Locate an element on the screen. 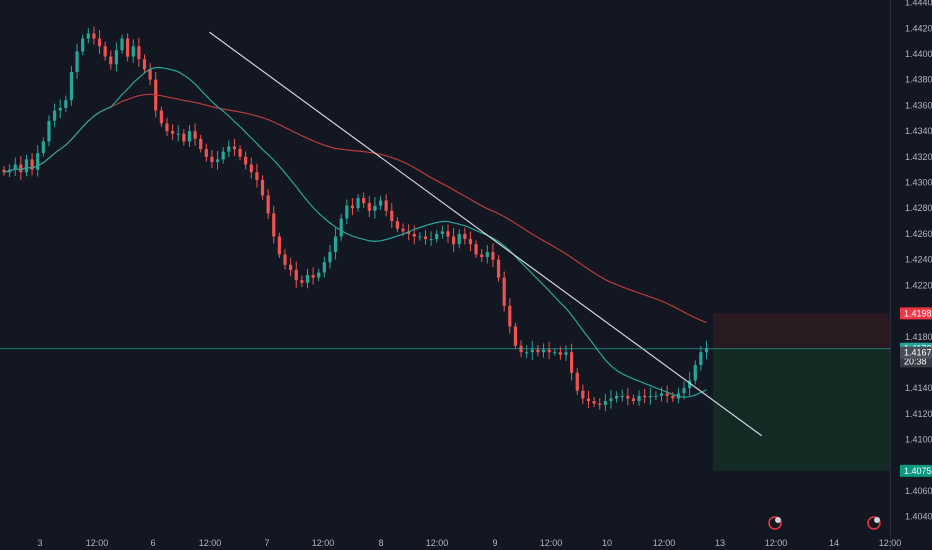 This screenshot has height=550, width=932. price-tick-label: 1.43800 is located at coordinates (918, 80).